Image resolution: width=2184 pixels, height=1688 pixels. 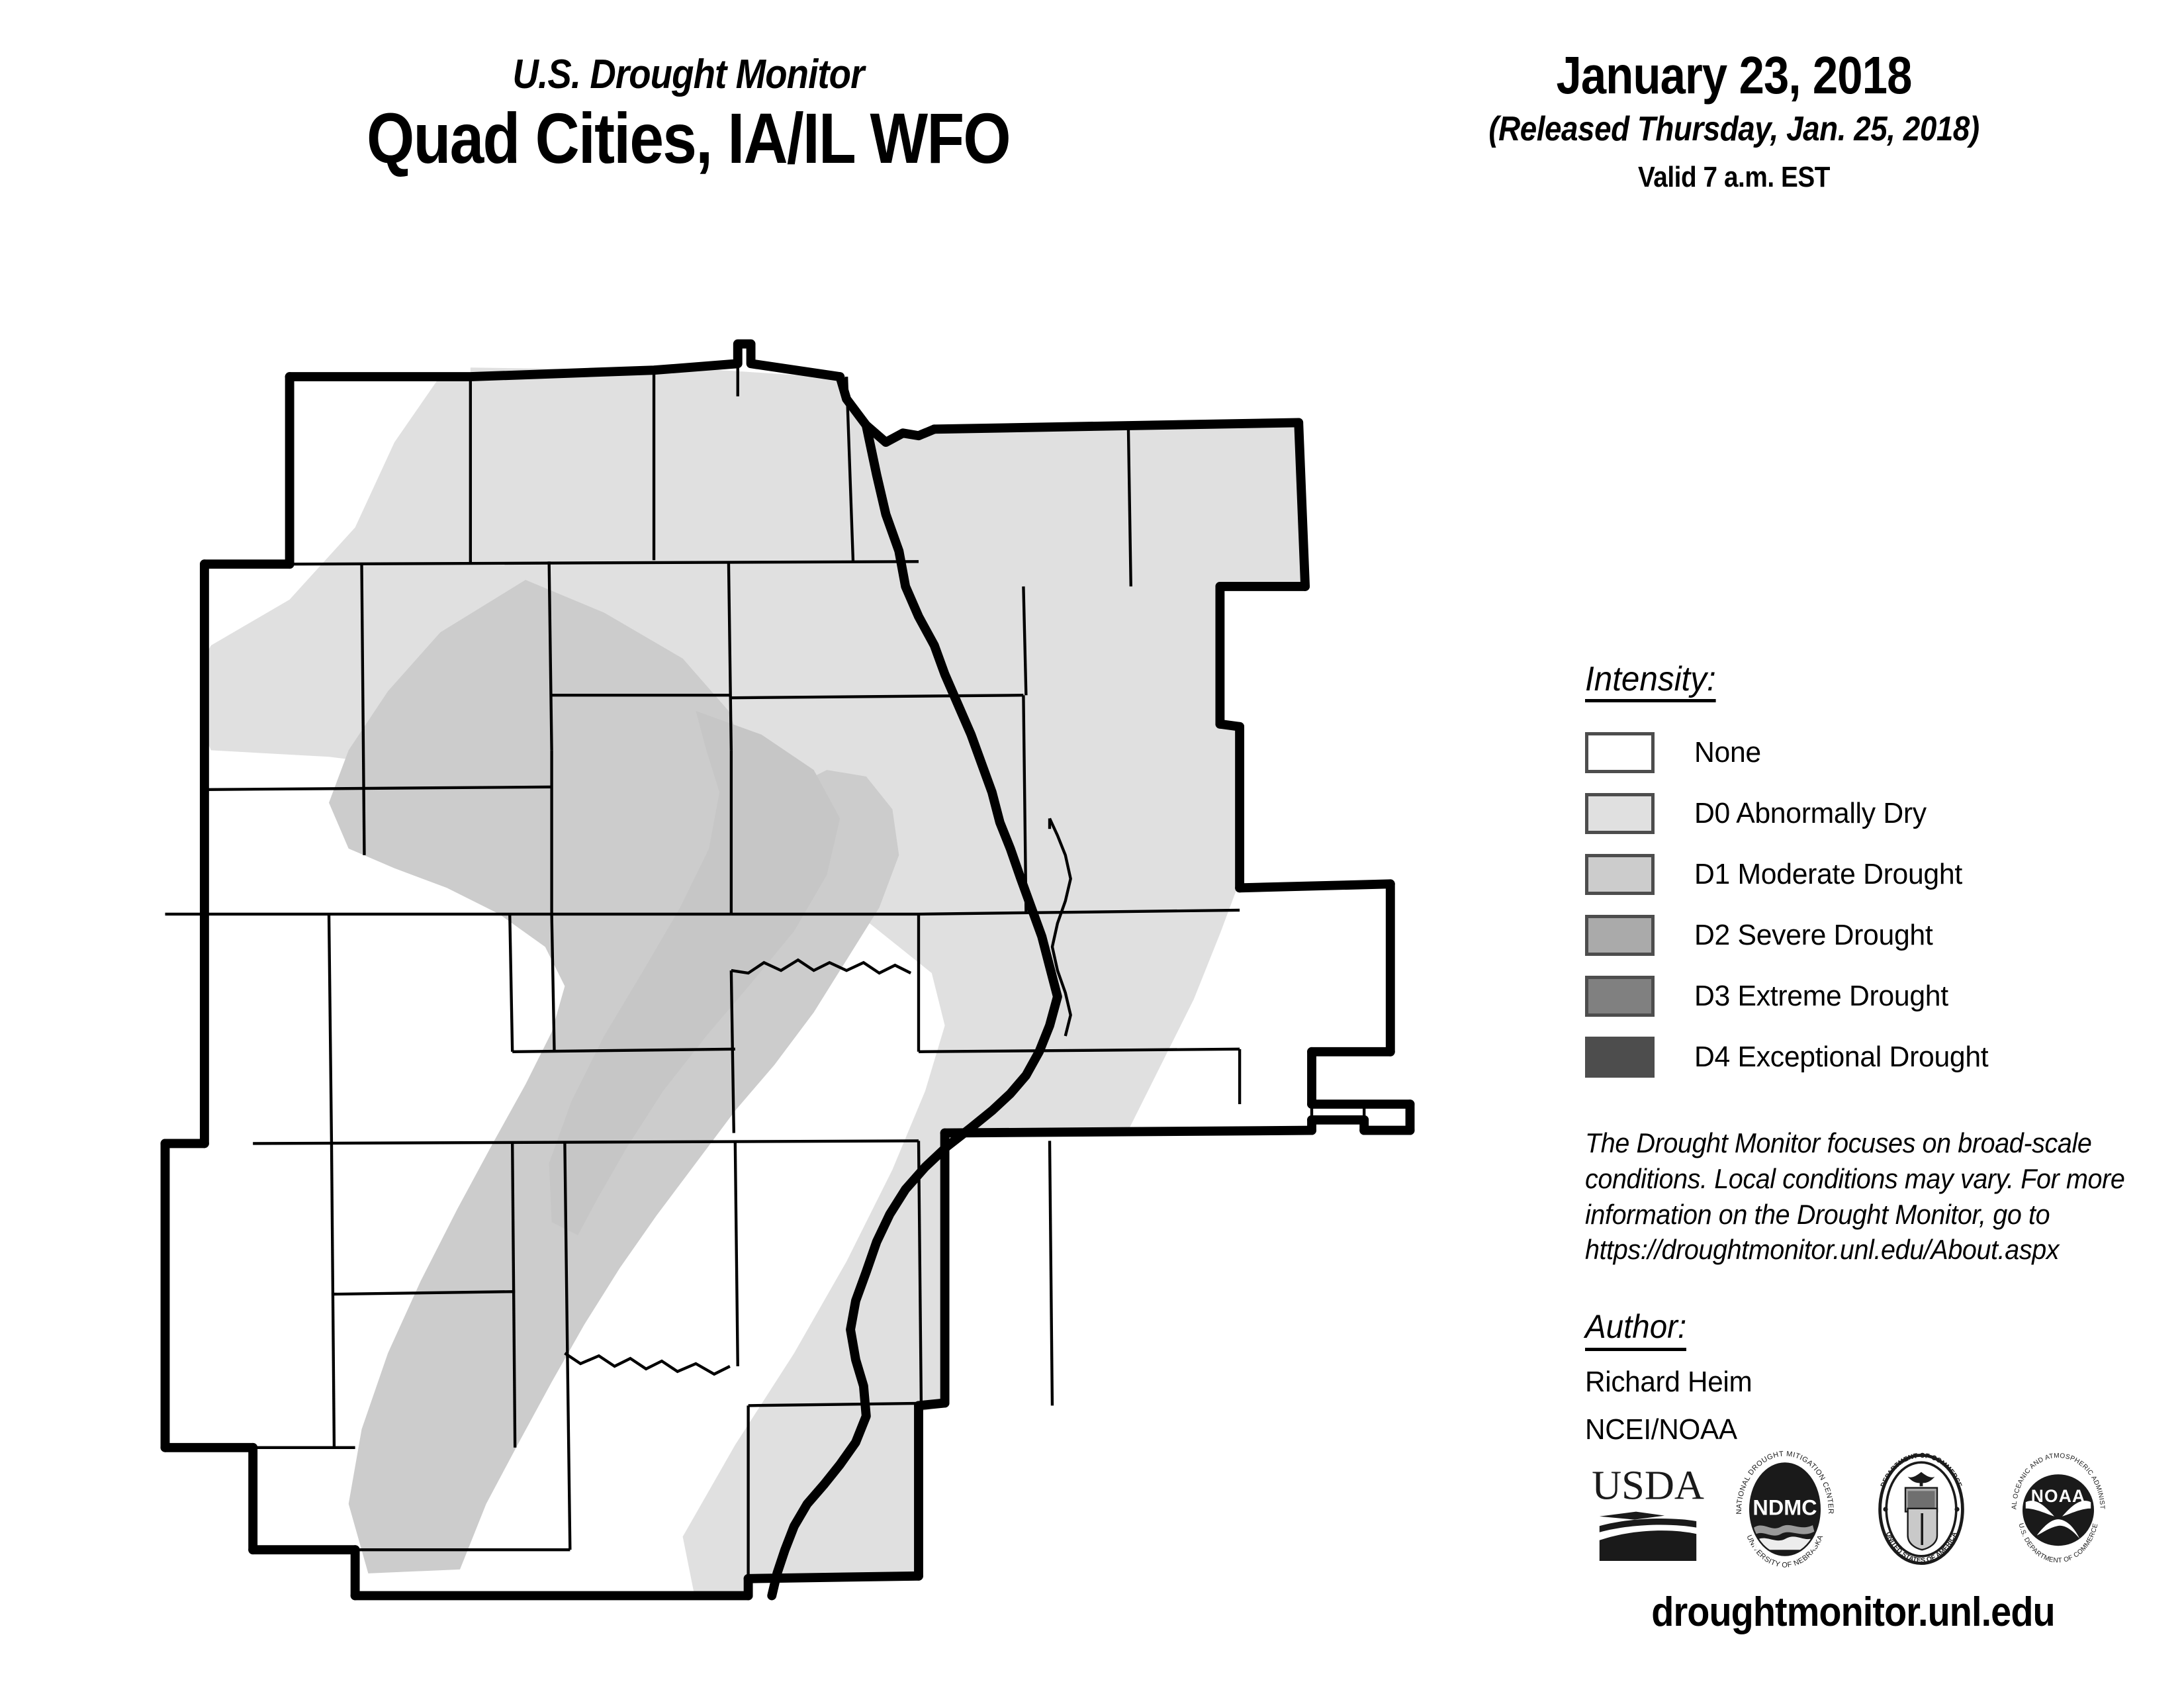 I want to click on legend-label-d3: D3 Extreme Drought, so click(x=1821, y=996).